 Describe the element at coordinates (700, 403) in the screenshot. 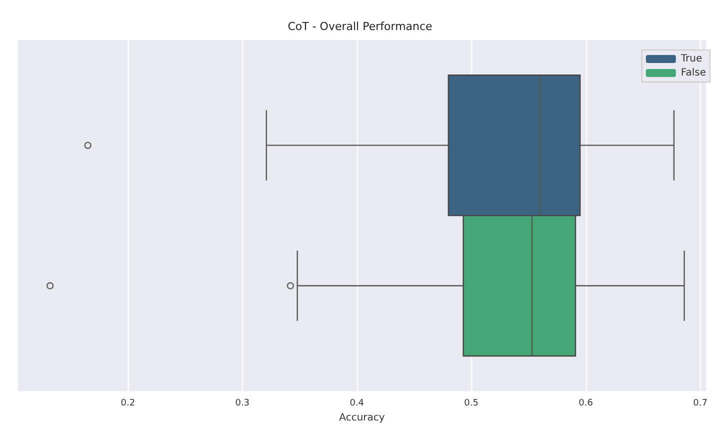

I see `x-tick-label: 0.7` at that location.